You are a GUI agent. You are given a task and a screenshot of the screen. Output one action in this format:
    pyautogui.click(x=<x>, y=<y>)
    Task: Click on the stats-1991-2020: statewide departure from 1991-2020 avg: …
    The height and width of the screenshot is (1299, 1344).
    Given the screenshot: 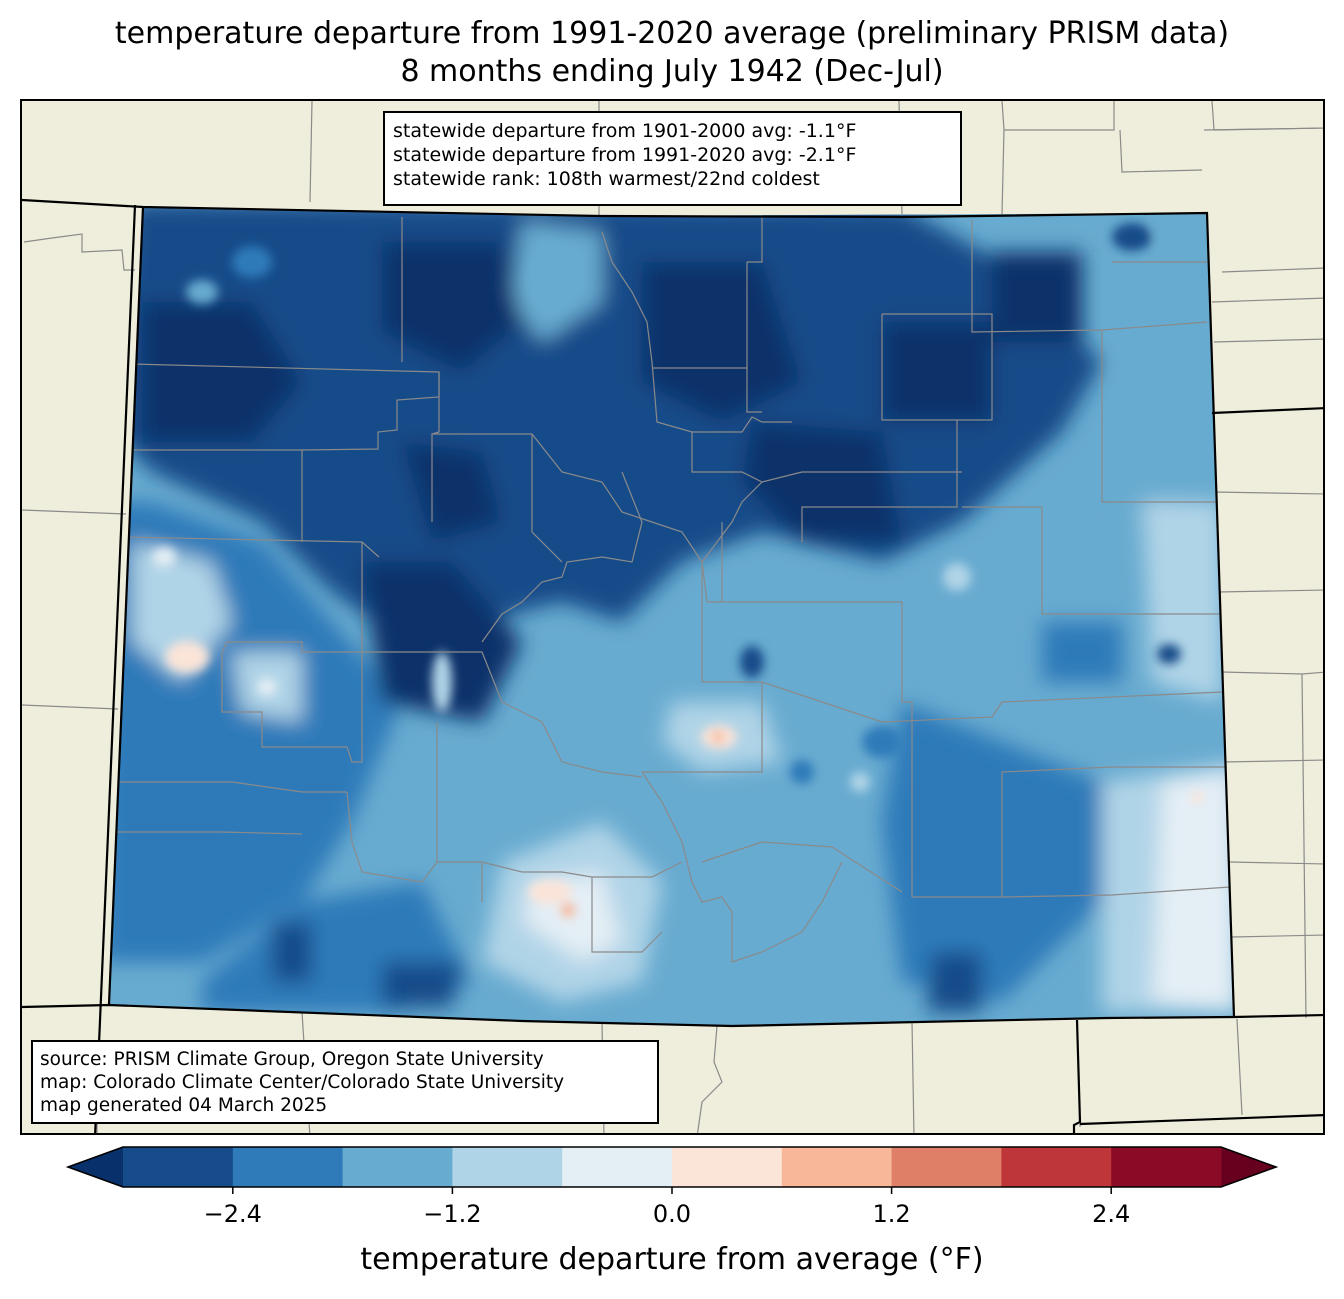 What is the action you would take?
    pyautogui.click(x=625, y=155)
    